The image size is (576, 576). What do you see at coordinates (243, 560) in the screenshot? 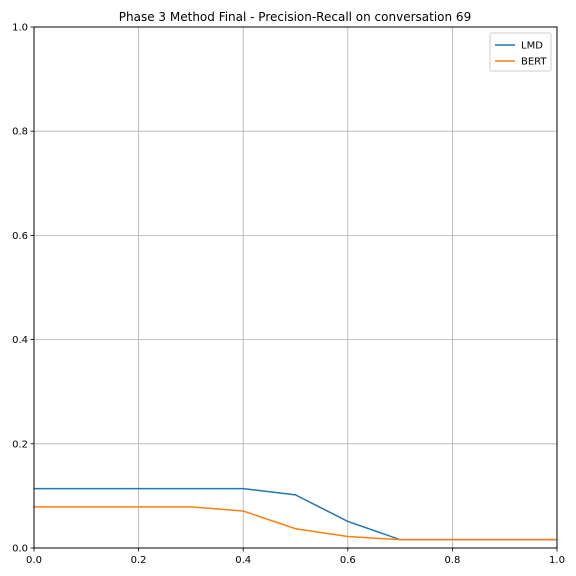
I see `x-tick-label: 0.4` at bounding box center [243, 560].